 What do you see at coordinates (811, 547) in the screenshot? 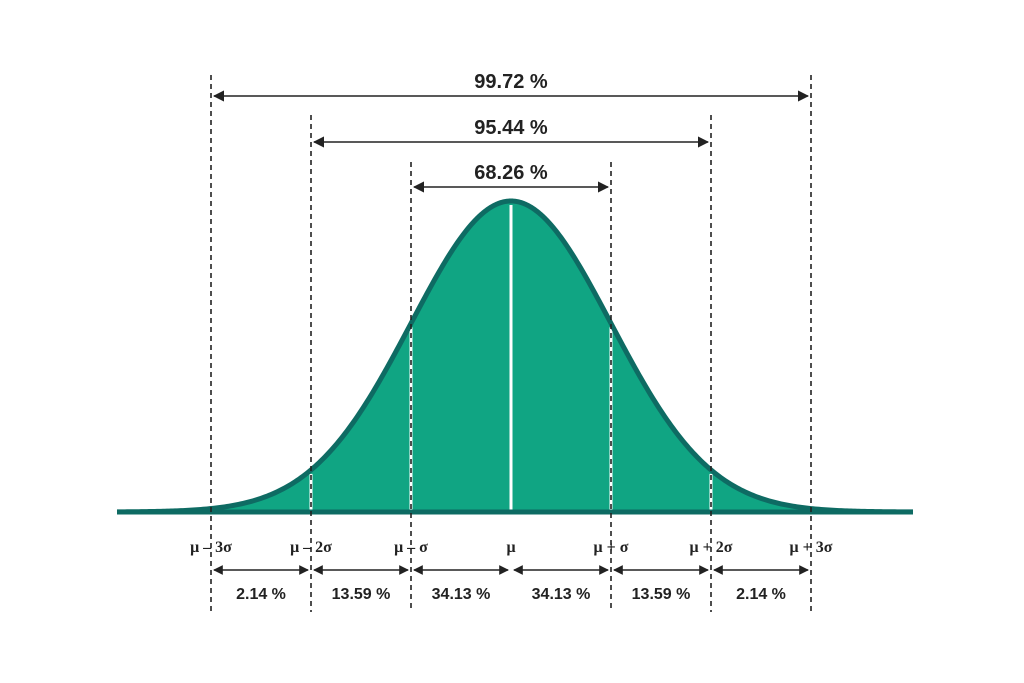
I see `tick-label: μ + 3σ` at bounding box center [811, 547].